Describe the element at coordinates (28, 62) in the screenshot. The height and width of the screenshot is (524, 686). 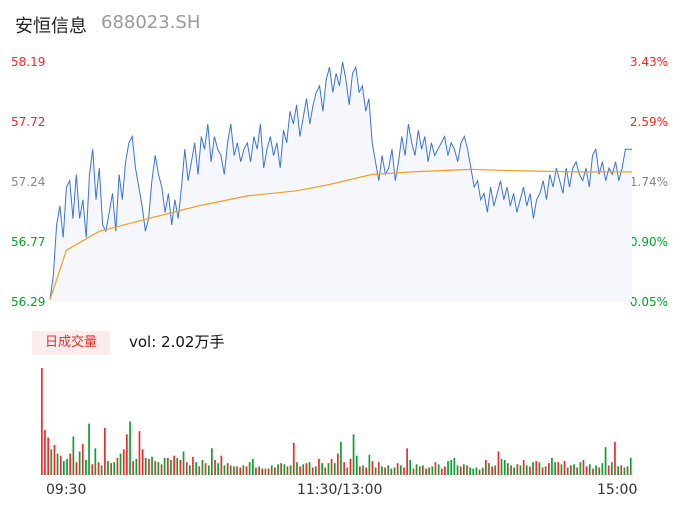
I see `price-tick-top: 58.19` at that location.